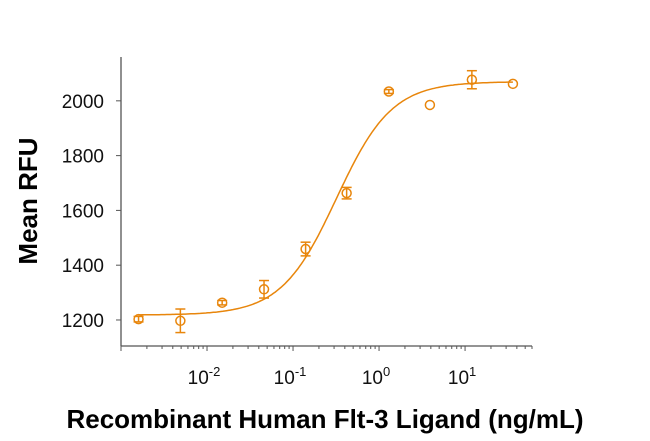 This screenshot has width=650, height=441. Describe the element at coordinates (83, 266) in the screenshot. I see `y-tick-label: 1400` at that location.